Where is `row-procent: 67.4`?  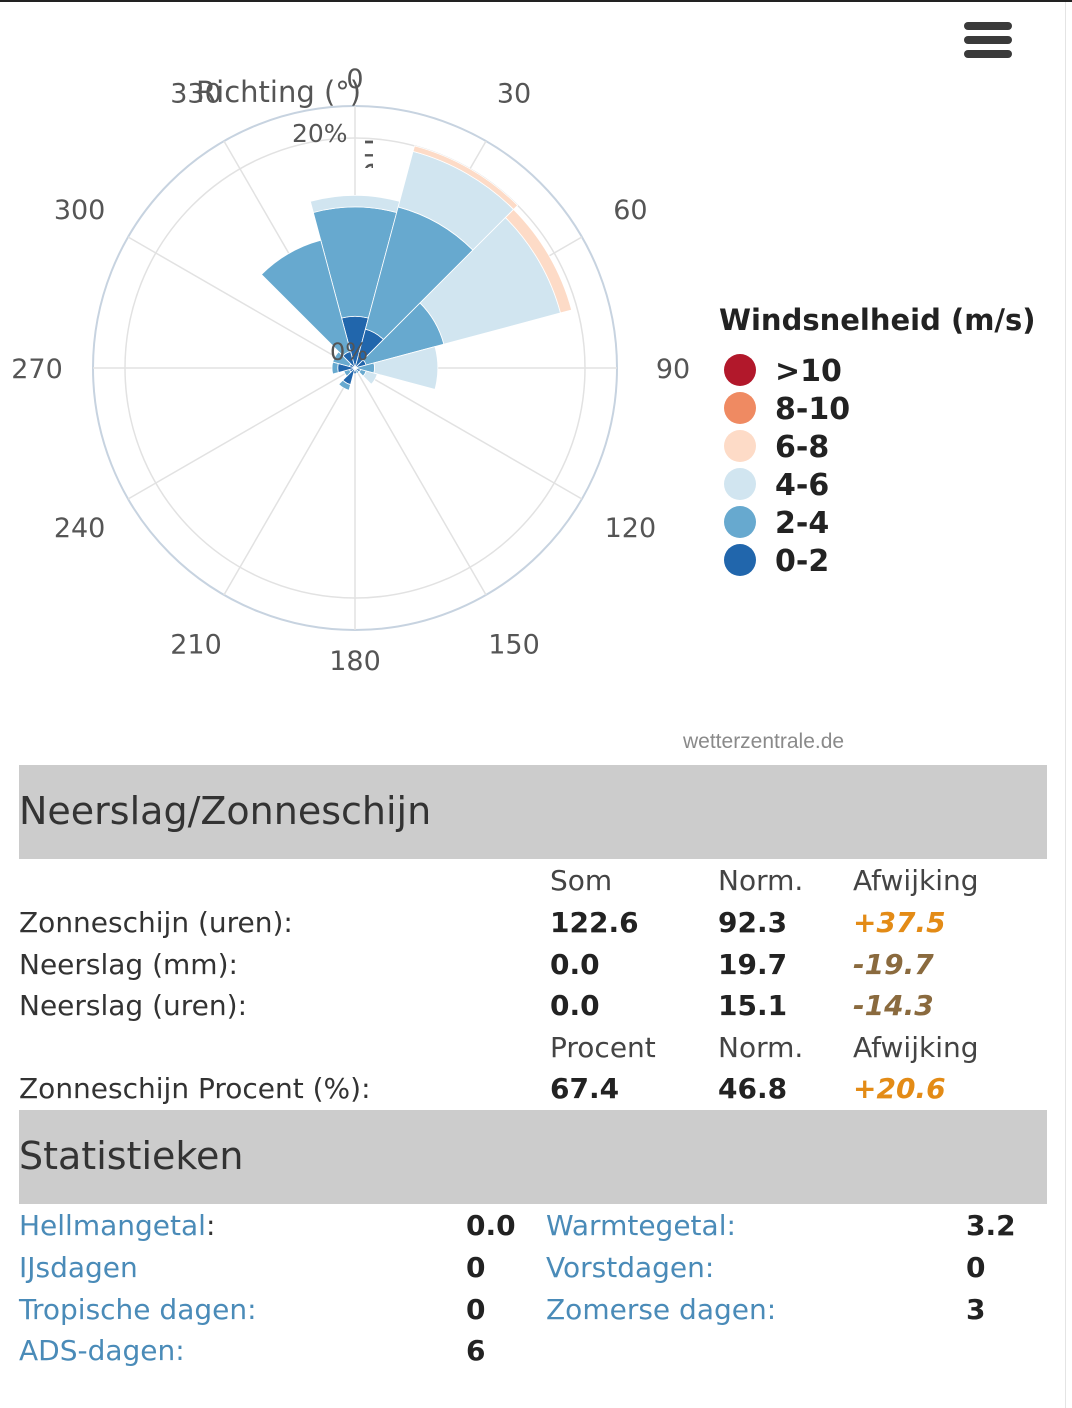 row-procent: 67.4 is located at coordinates (585, 1088).